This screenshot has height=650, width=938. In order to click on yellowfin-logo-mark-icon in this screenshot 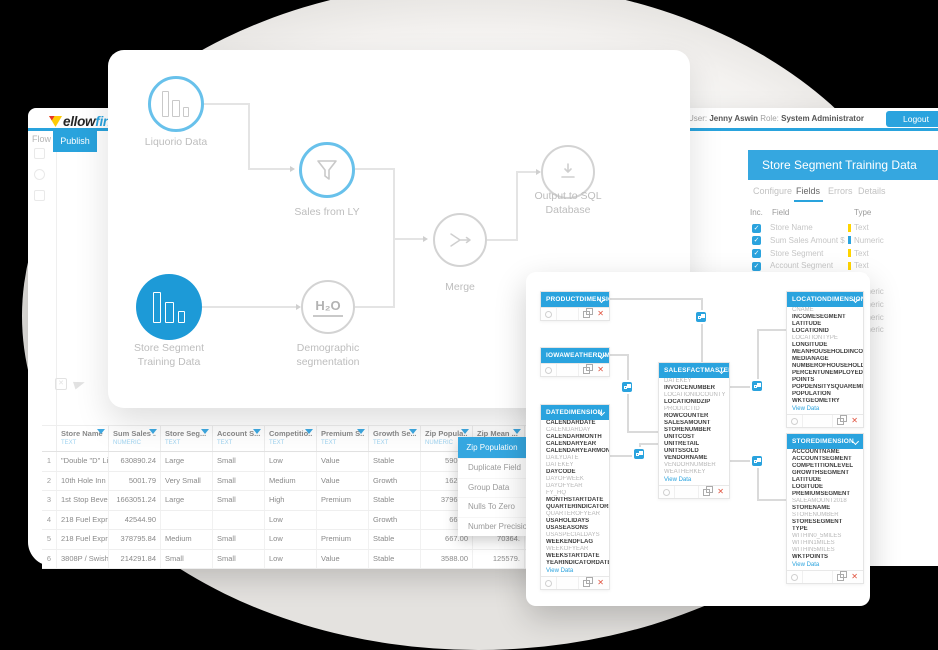, I will do `click(55, 121)`.